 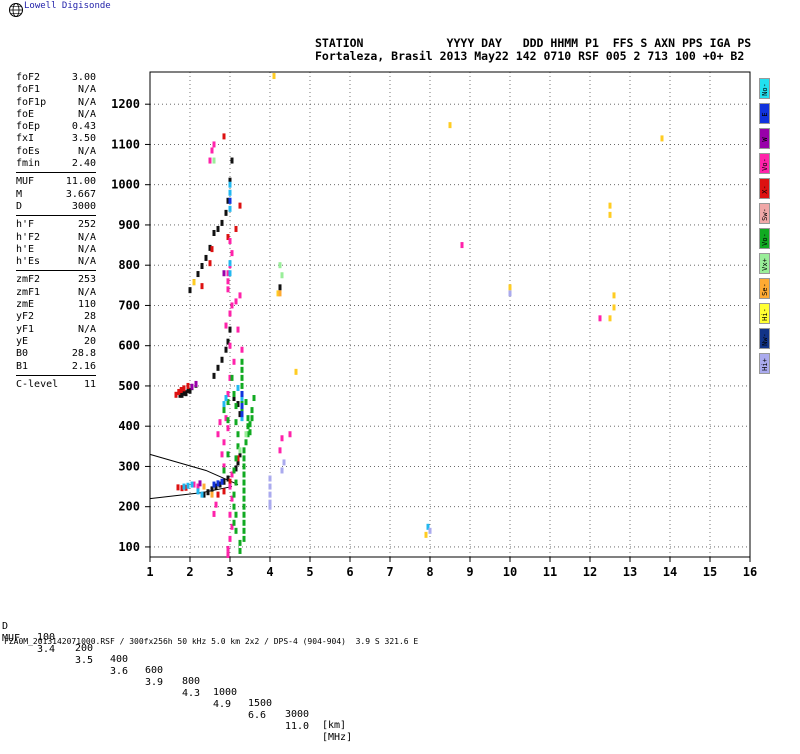 What do you see at coordinates (764, 138) in the screenshot?
I see `legend-button: W` at bounding box center [764, 138].